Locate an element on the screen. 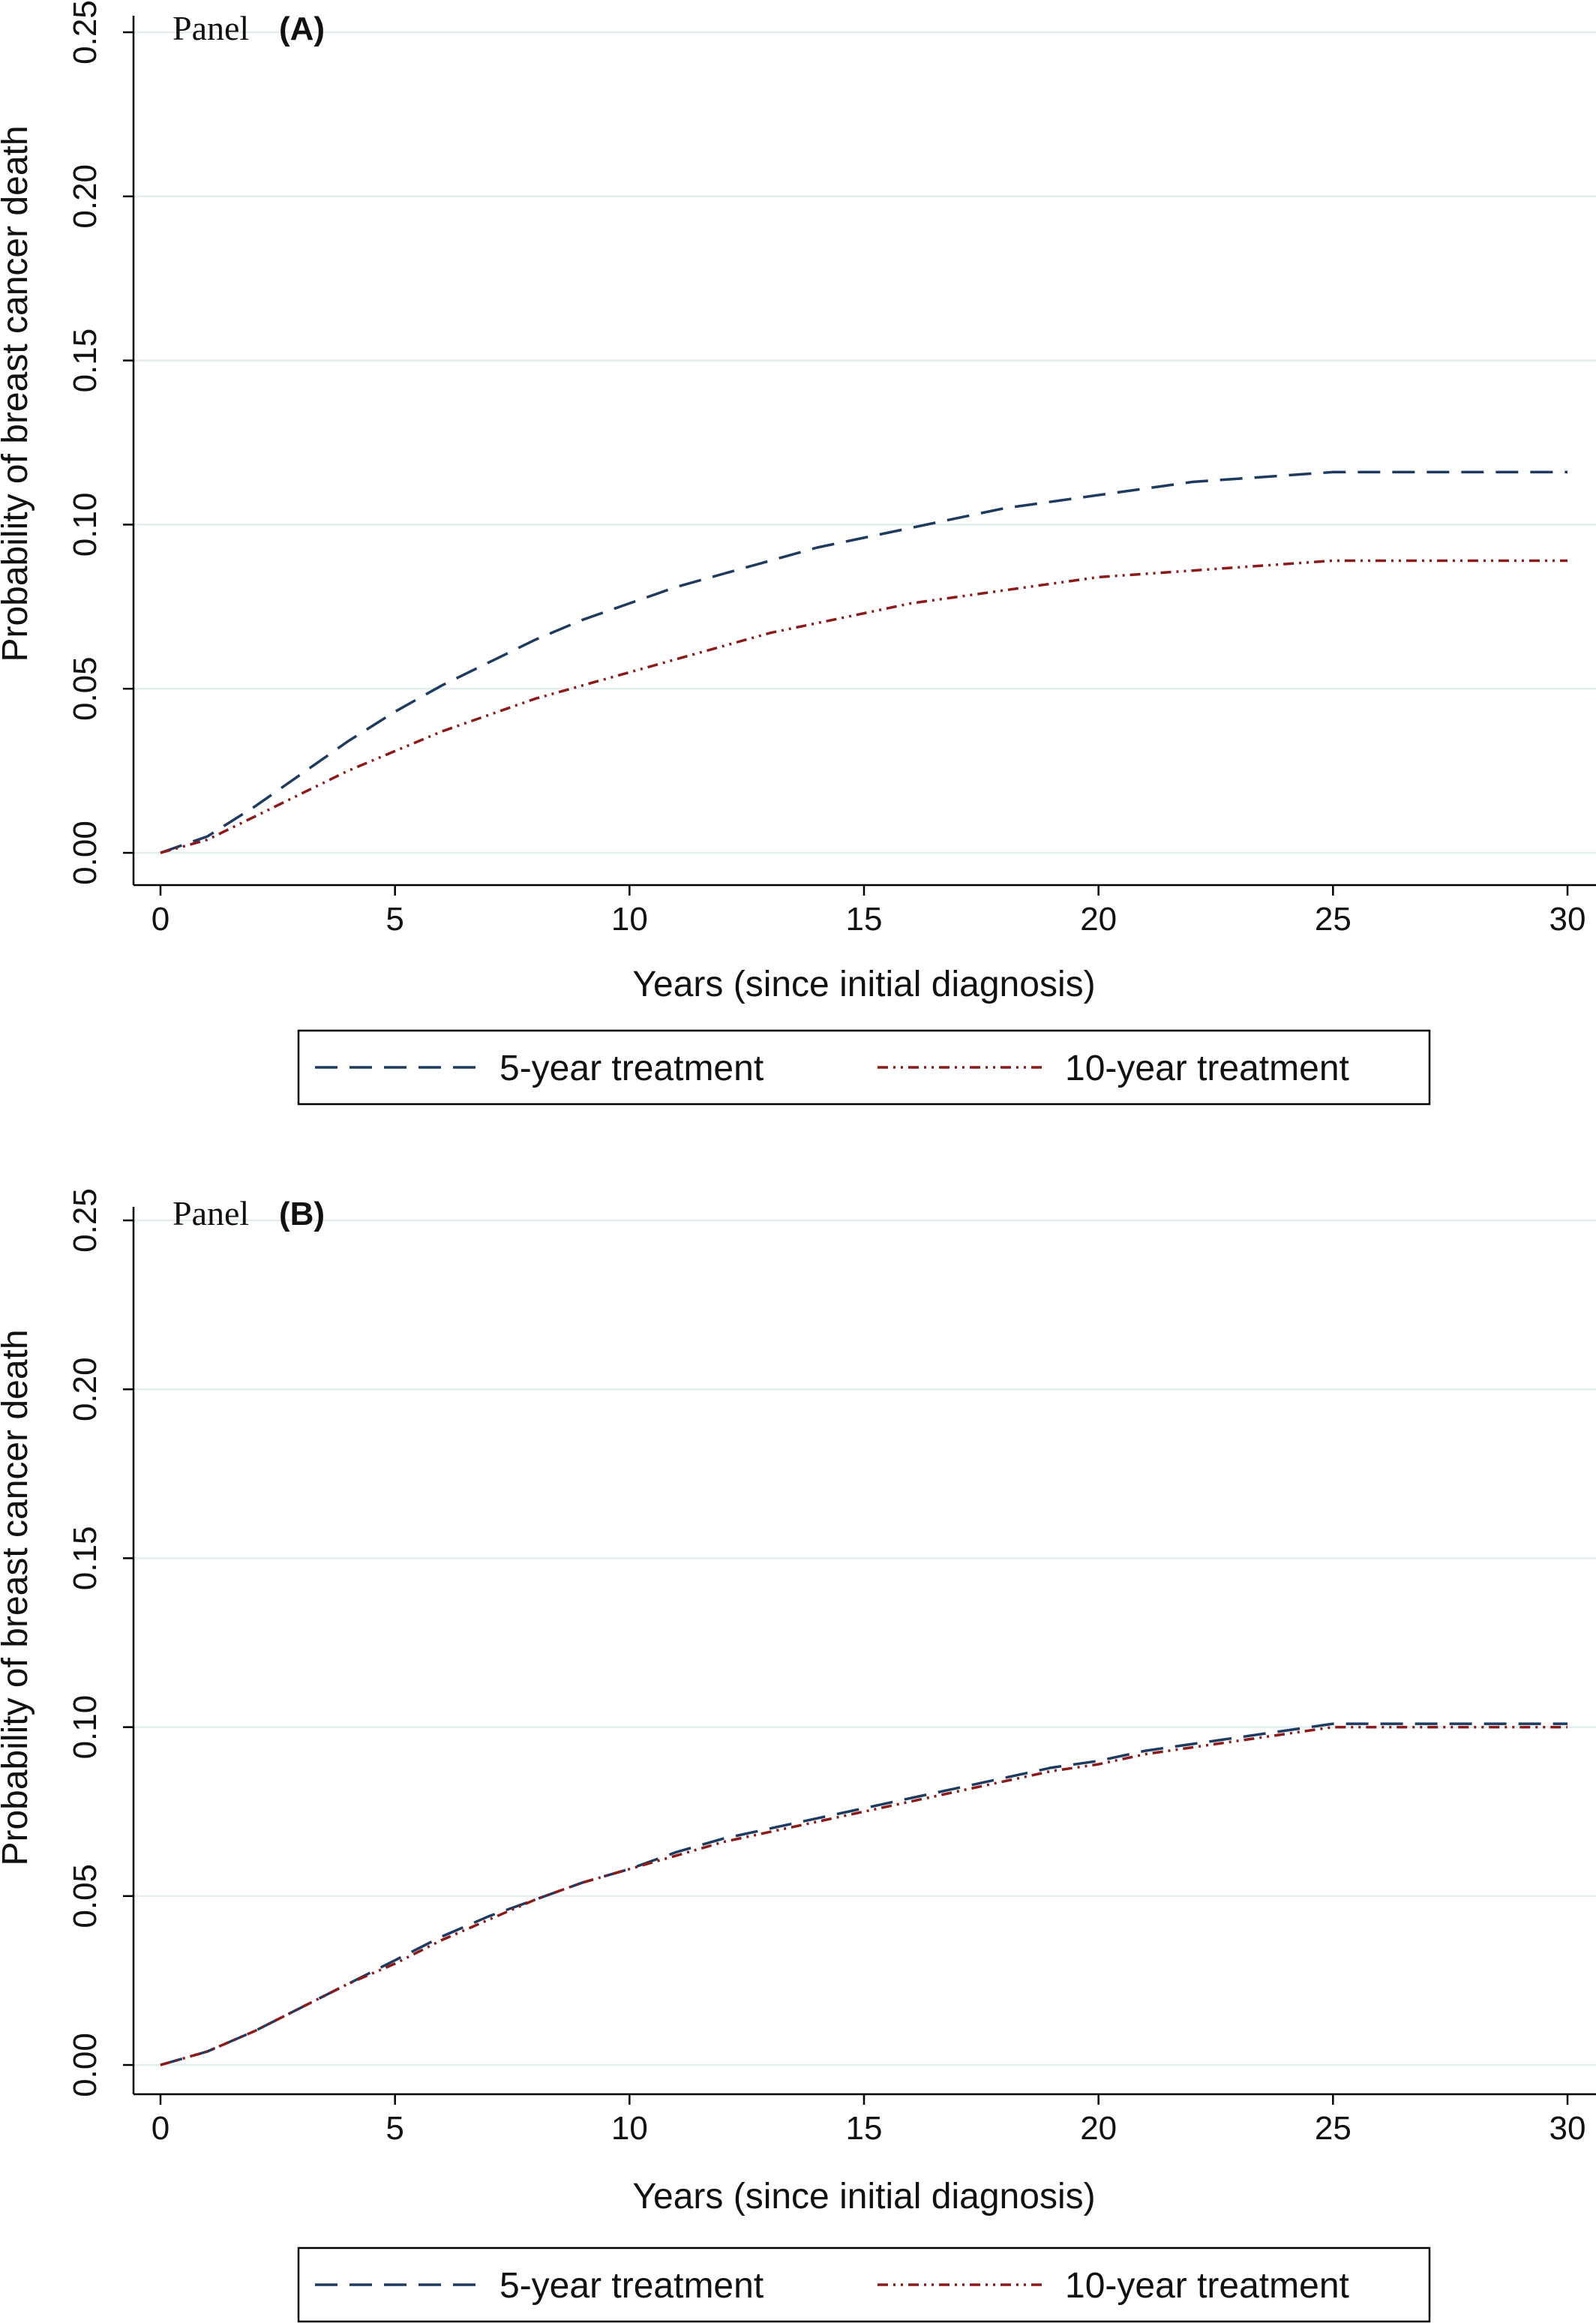  series-lines-b is located at coordinates (864, 1894).